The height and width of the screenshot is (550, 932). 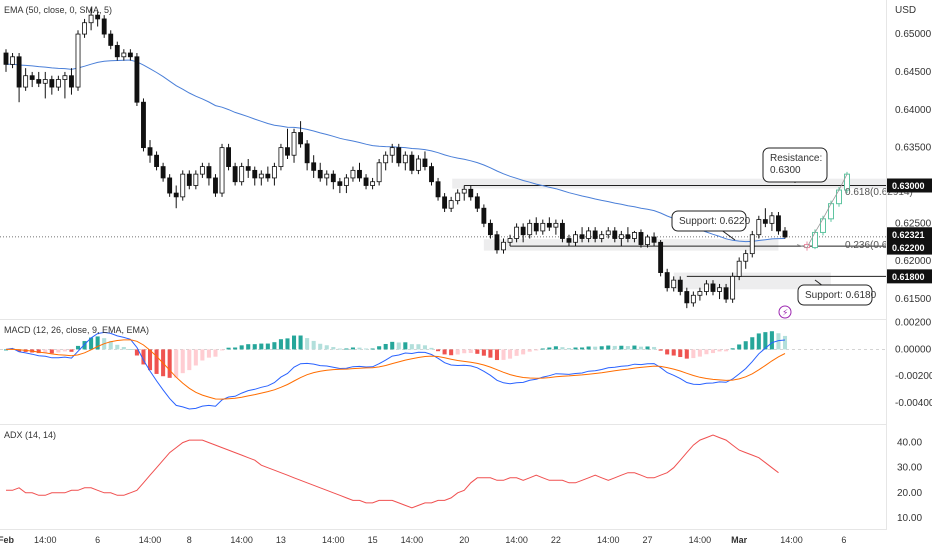 I want to click on resistance-callout: Resistance:0.6300, so click(x=795, y=165).